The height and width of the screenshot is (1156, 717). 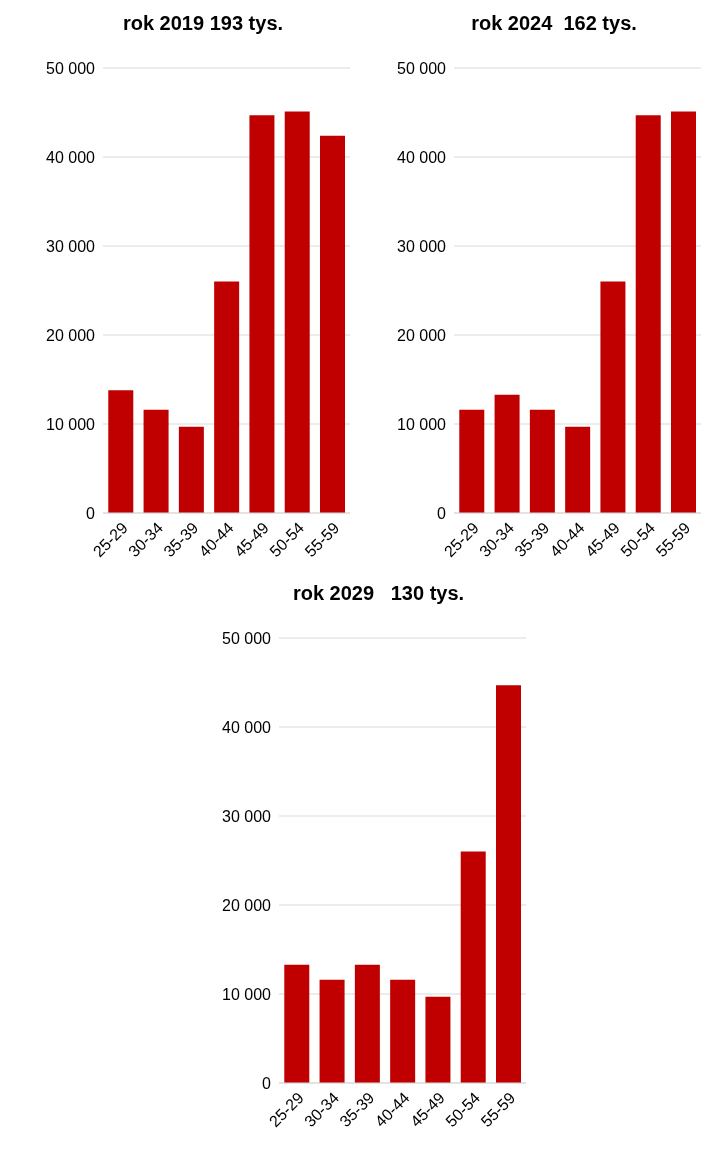 I want to click on chart-title: rok 2019 193 tys., so click(x=203, y=23).